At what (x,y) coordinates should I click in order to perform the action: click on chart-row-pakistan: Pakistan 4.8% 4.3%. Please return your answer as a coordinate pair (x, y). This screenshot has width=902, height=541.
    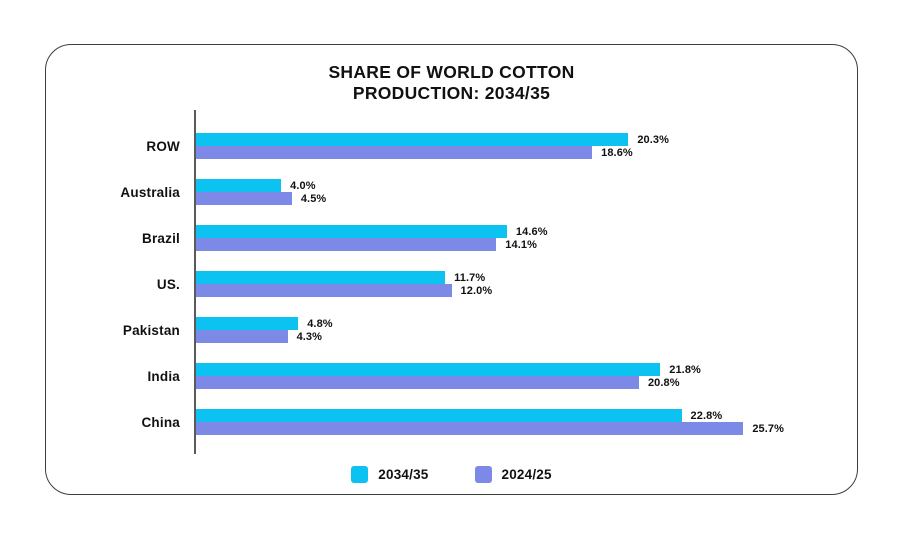
    Looking at the image, I should click on (451, 330).